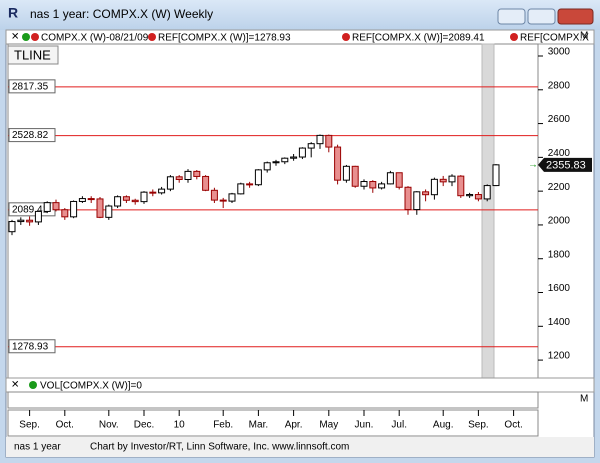 This screenshot has height=463, width=600. What do you see at coordinates (559, 119) in the screenshot?
I see `y-tick-label: 2600` at bounding box center [559, 119].